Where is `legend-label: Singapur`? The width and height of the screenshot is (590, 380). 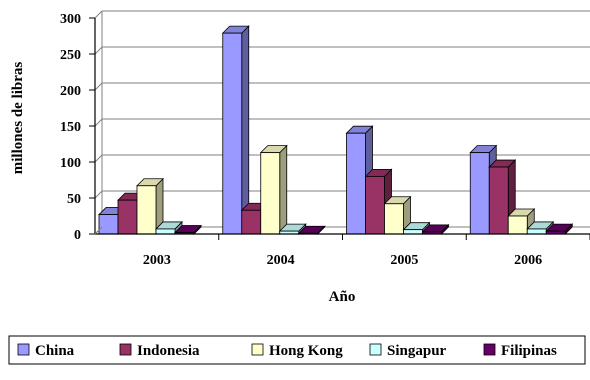 legend-label: Singapur is located at coordinates (417, 351).